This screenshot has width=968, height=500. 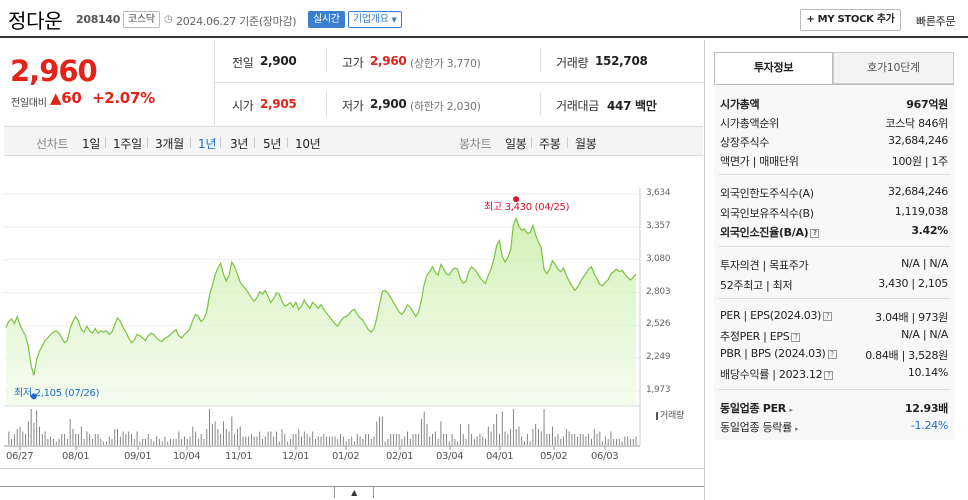 What do you see at coordinates (658, 291) in the screenshot?
I see `y-tick-label: 2,803` at bounding box center [658, 291].